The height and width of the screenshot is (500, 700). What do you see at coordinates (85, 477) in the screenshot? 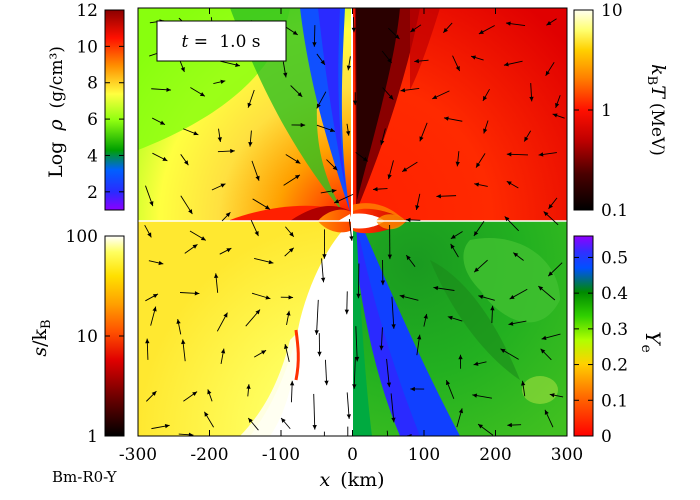
I see `model-label: Bm-R0-Y` at bounding box center [85, 477].